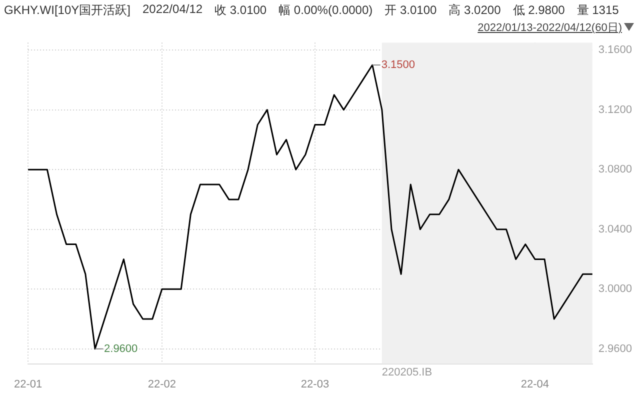 This screenshot has width=640, height=405. Describe the element at coordinates (28, 384) in the screenshot. I see `x-tick-label: 22-01` at that location.